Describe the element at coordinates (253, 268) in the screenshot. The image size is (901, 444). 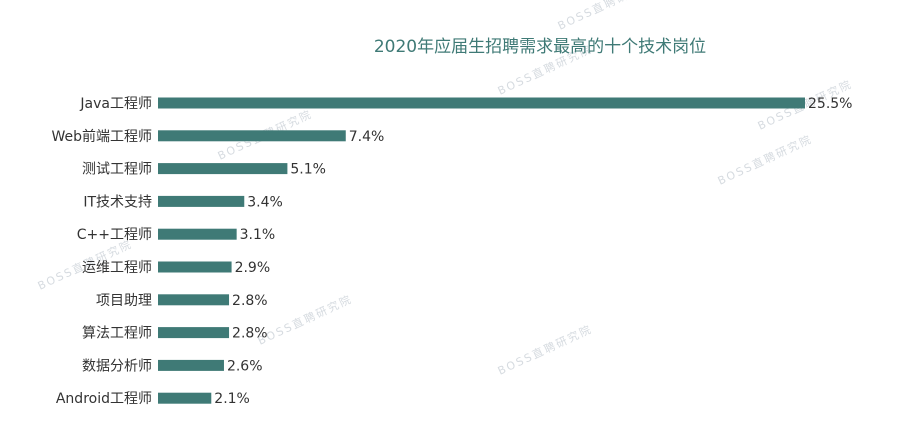
I see `data-label: 2.9%` at that location.